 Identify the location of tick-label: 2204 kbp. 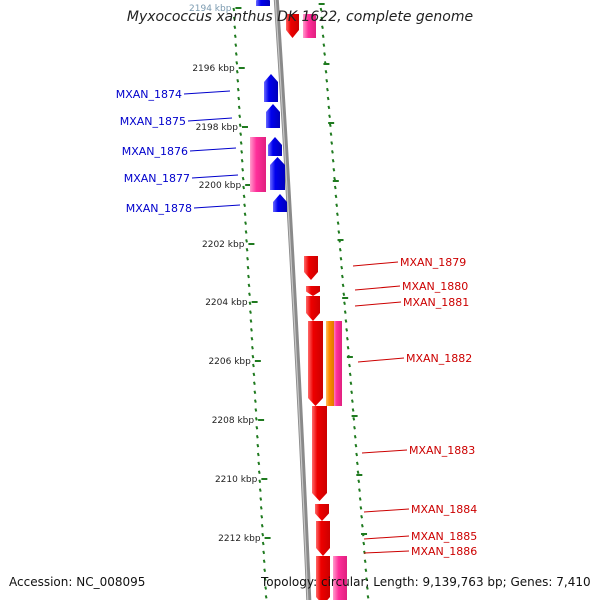
(226, 303).